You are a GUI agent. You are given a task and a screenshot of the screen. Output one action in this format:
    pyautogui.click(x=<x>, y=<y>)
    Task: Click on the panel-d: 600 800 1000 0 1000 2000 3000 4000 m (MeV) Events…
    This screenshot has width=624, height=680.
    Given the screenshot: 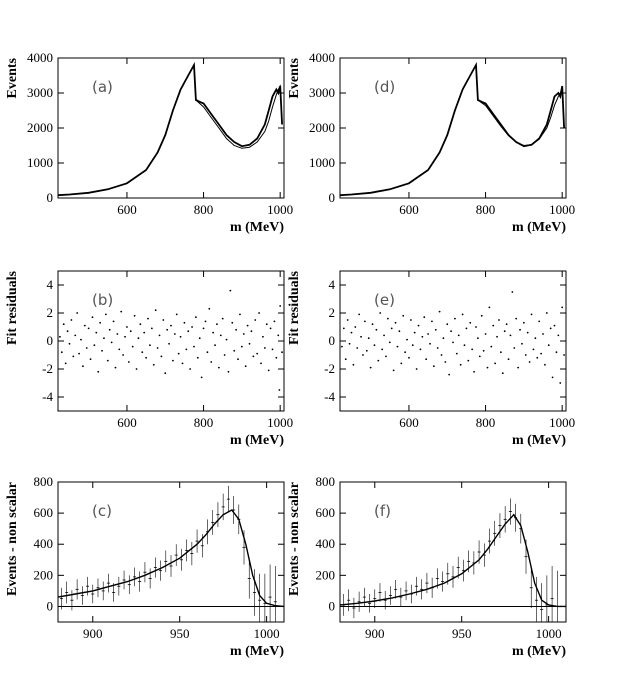 What is the action you would take?
    pyautogui.click(x=431, y=142)
    